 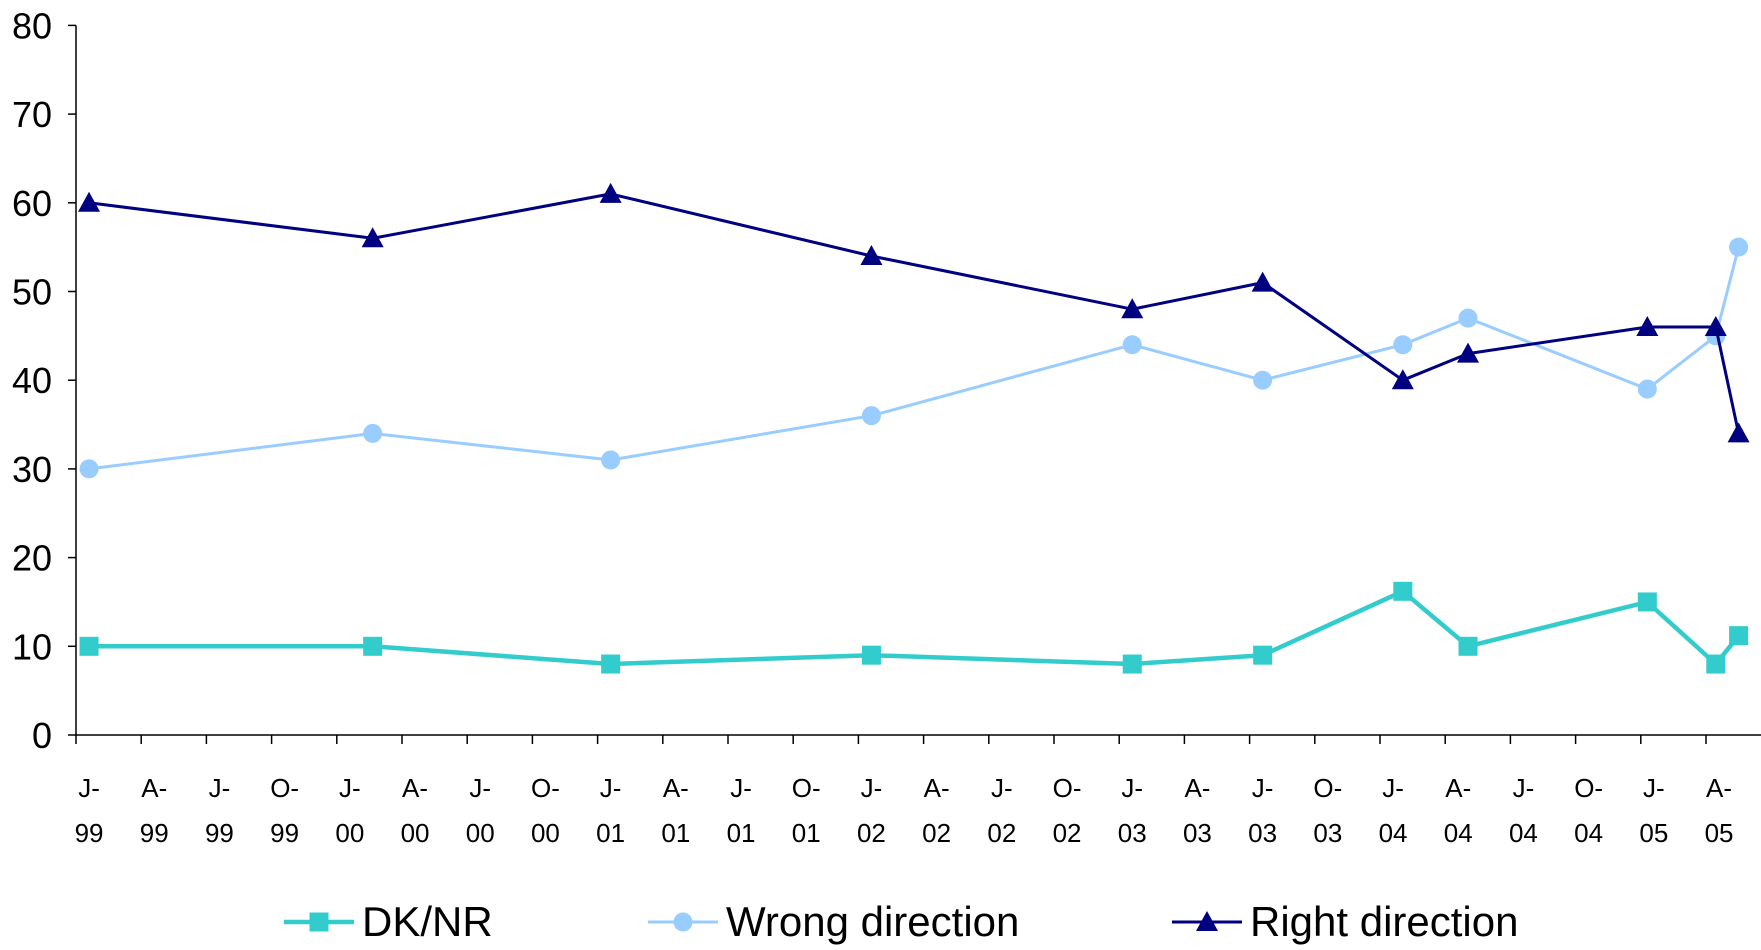 I want to click on y-tick-label: 60, so click(x=32, y=203).